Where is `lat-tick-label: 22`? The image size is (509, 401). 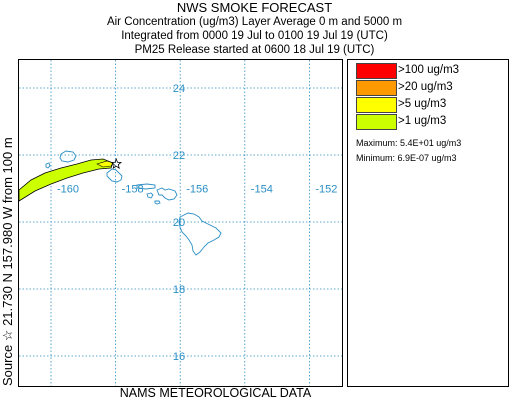 lat-tick-label: 22 is located at coordinates (179, 156).